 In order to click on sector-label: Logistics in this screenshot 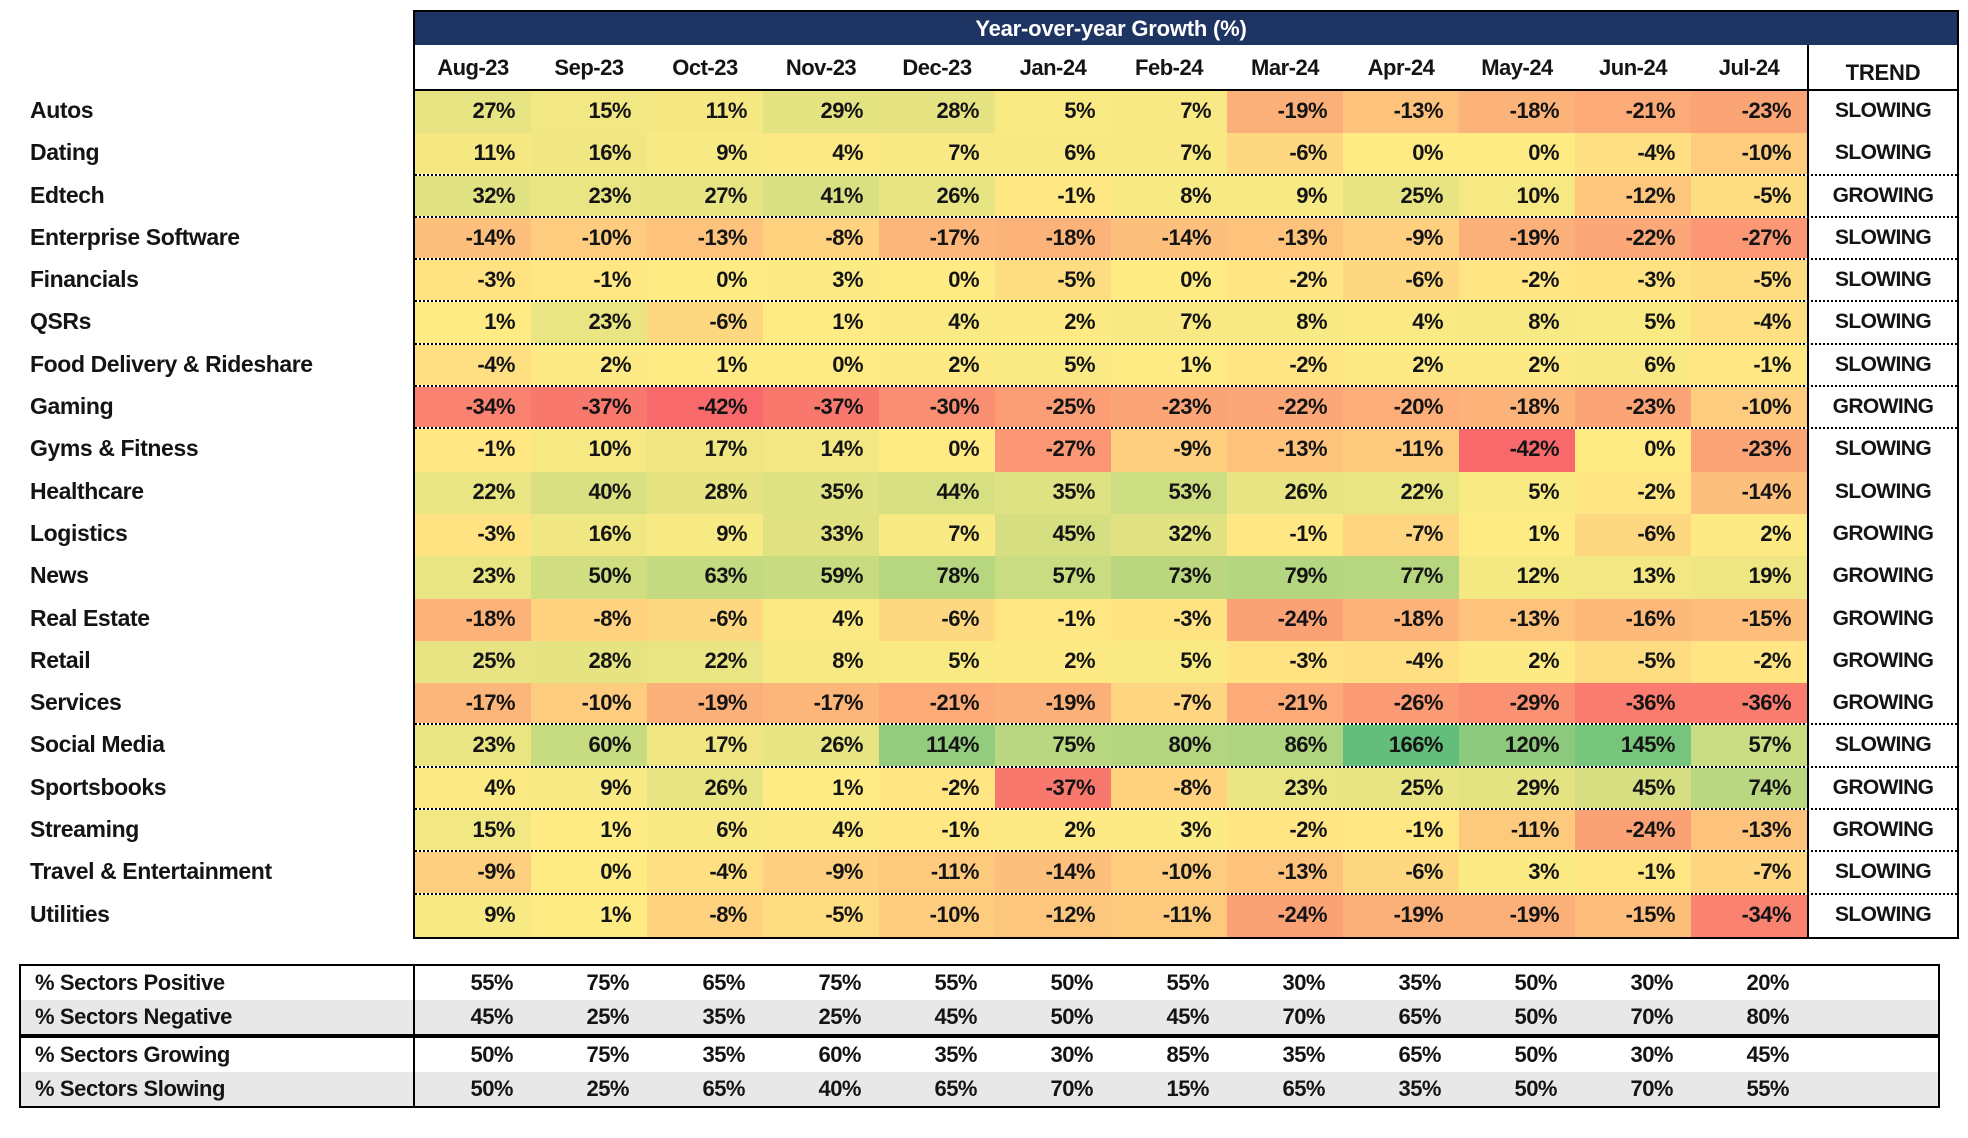, I will do `click(79, 532)`.